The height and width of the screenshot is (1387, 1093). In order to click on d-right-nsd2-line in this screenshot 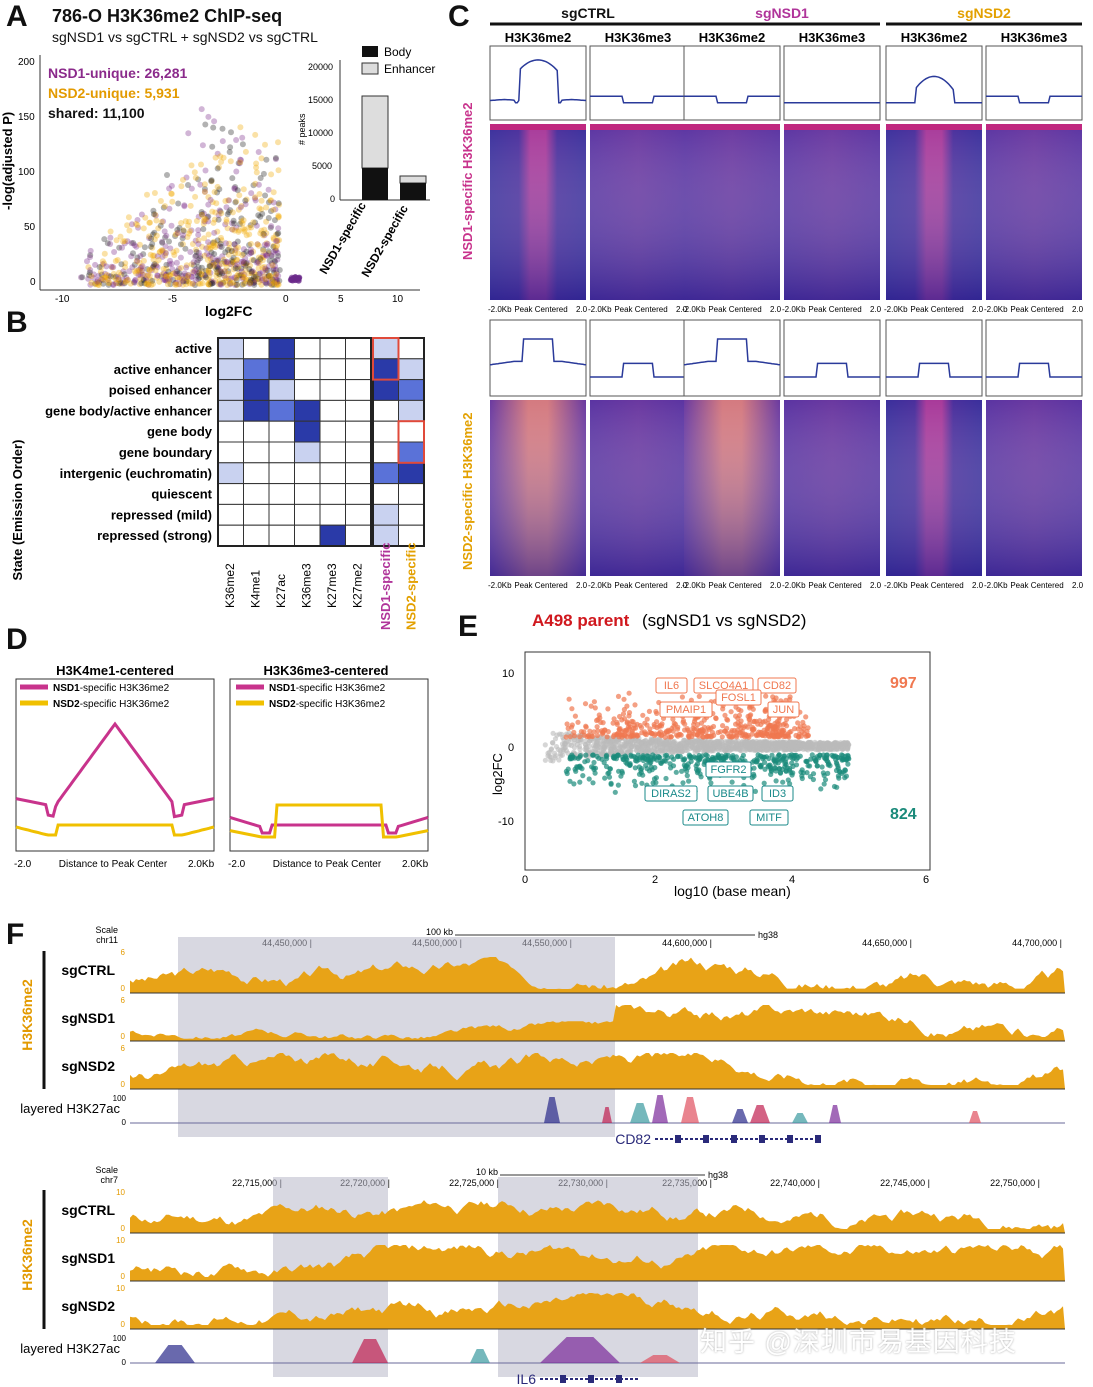, I will do `click(329, 821)`.